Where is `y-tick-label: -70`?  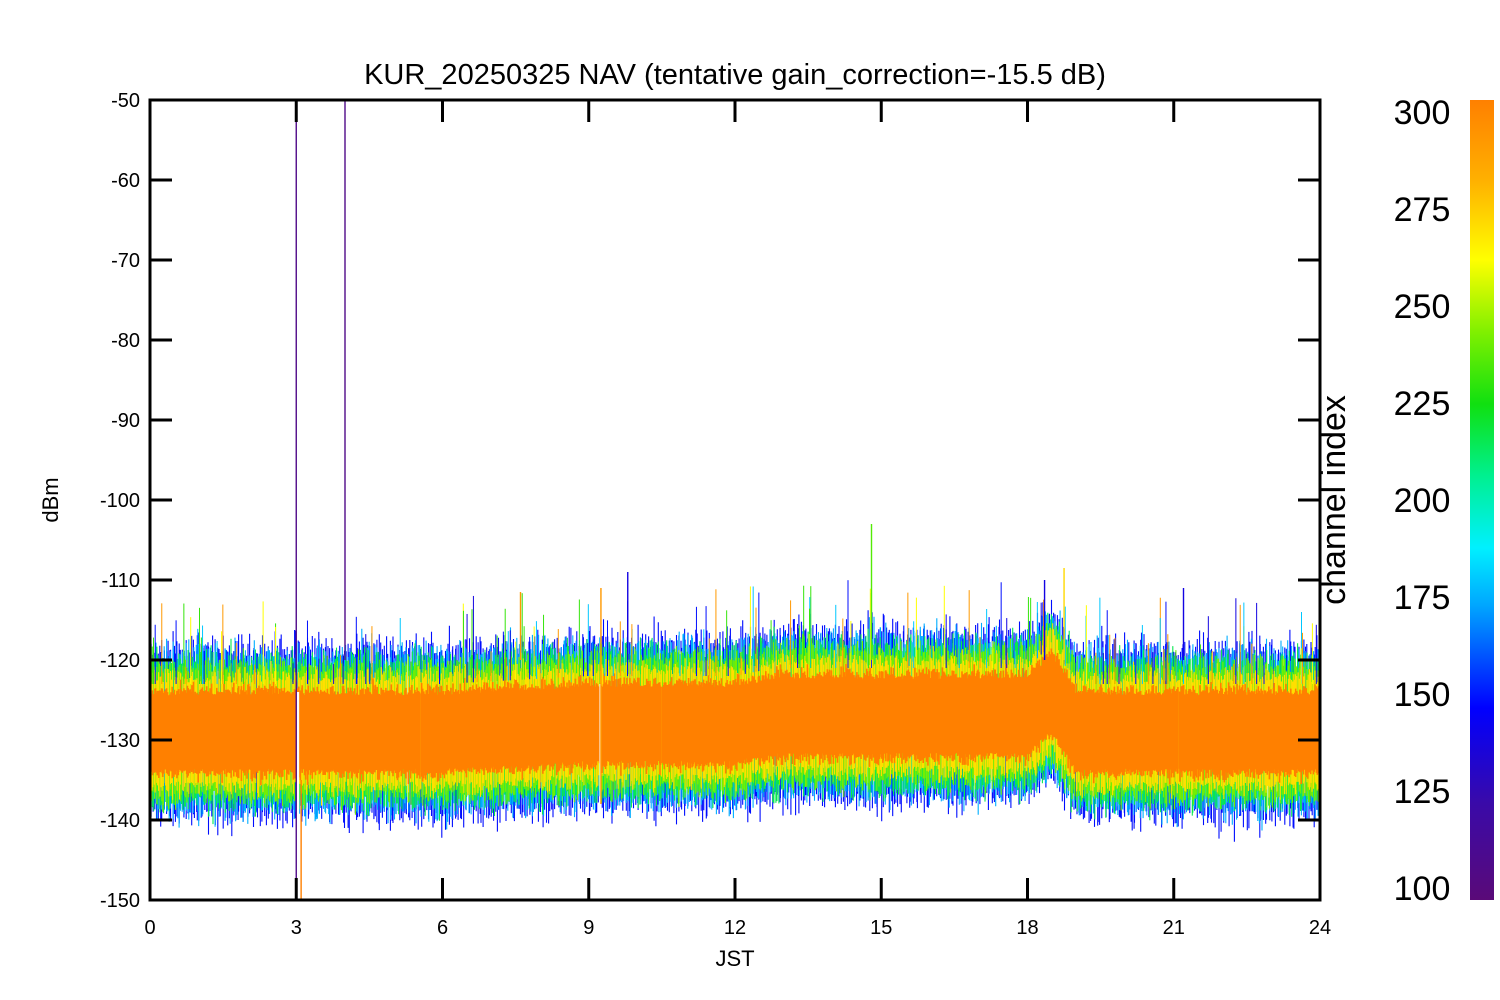
y-tick-label: -70 is located at coordinates (125, 261).